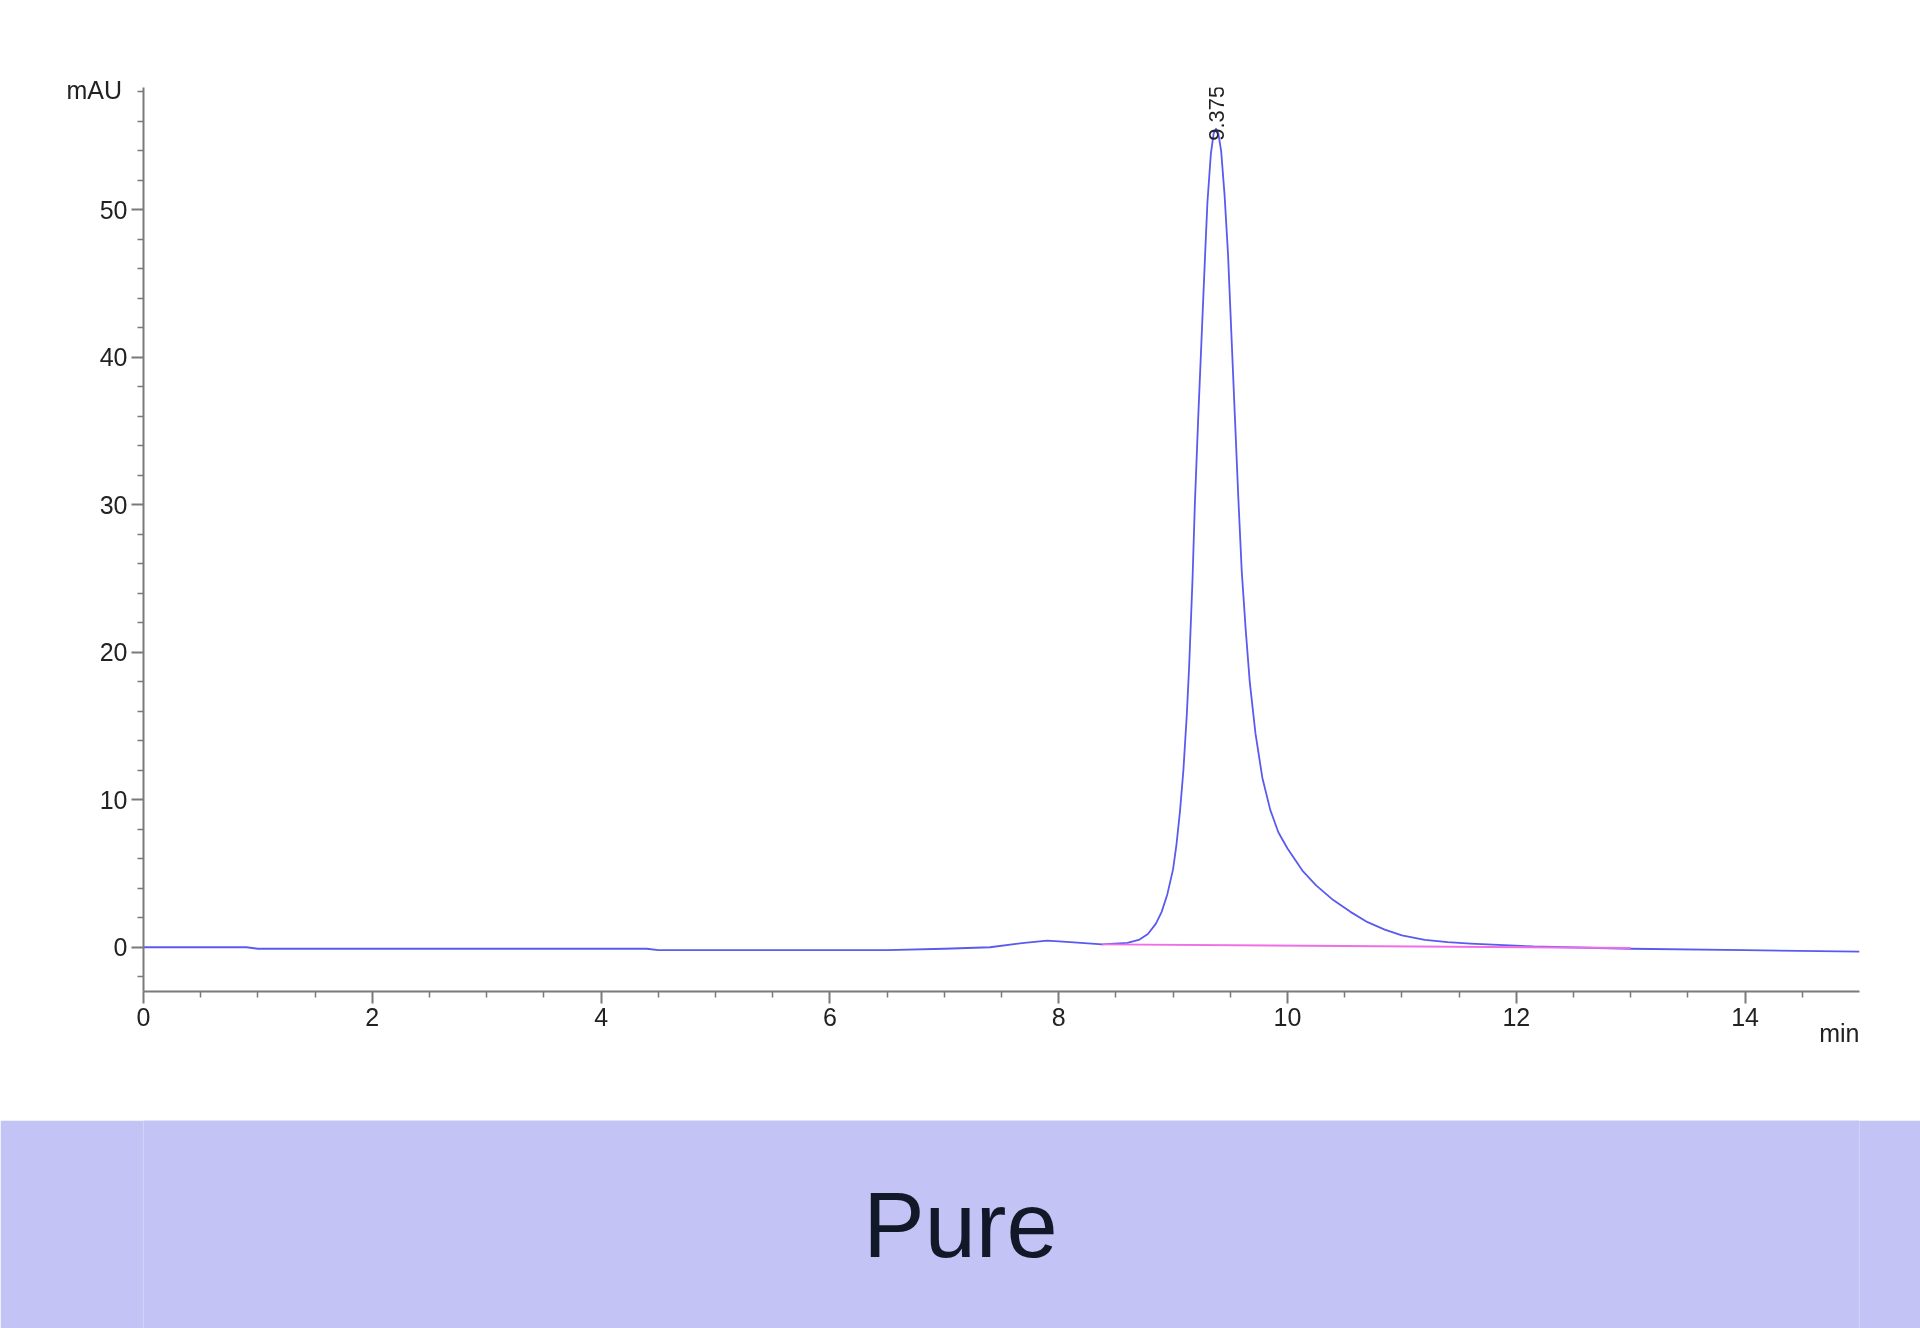 The width and height of the screenshot is (1920, 1328). I want to click on x-tick-label: 2, so click(372, 1016).